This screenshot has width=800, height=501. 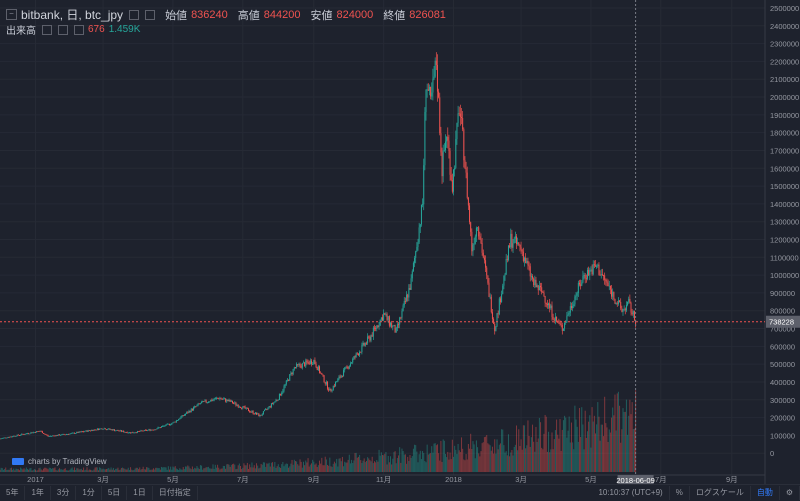 What do you see at coordinates (11, 14) in the screenshot?
I see `collapse-icon: −` at bounding box center [11, 14].